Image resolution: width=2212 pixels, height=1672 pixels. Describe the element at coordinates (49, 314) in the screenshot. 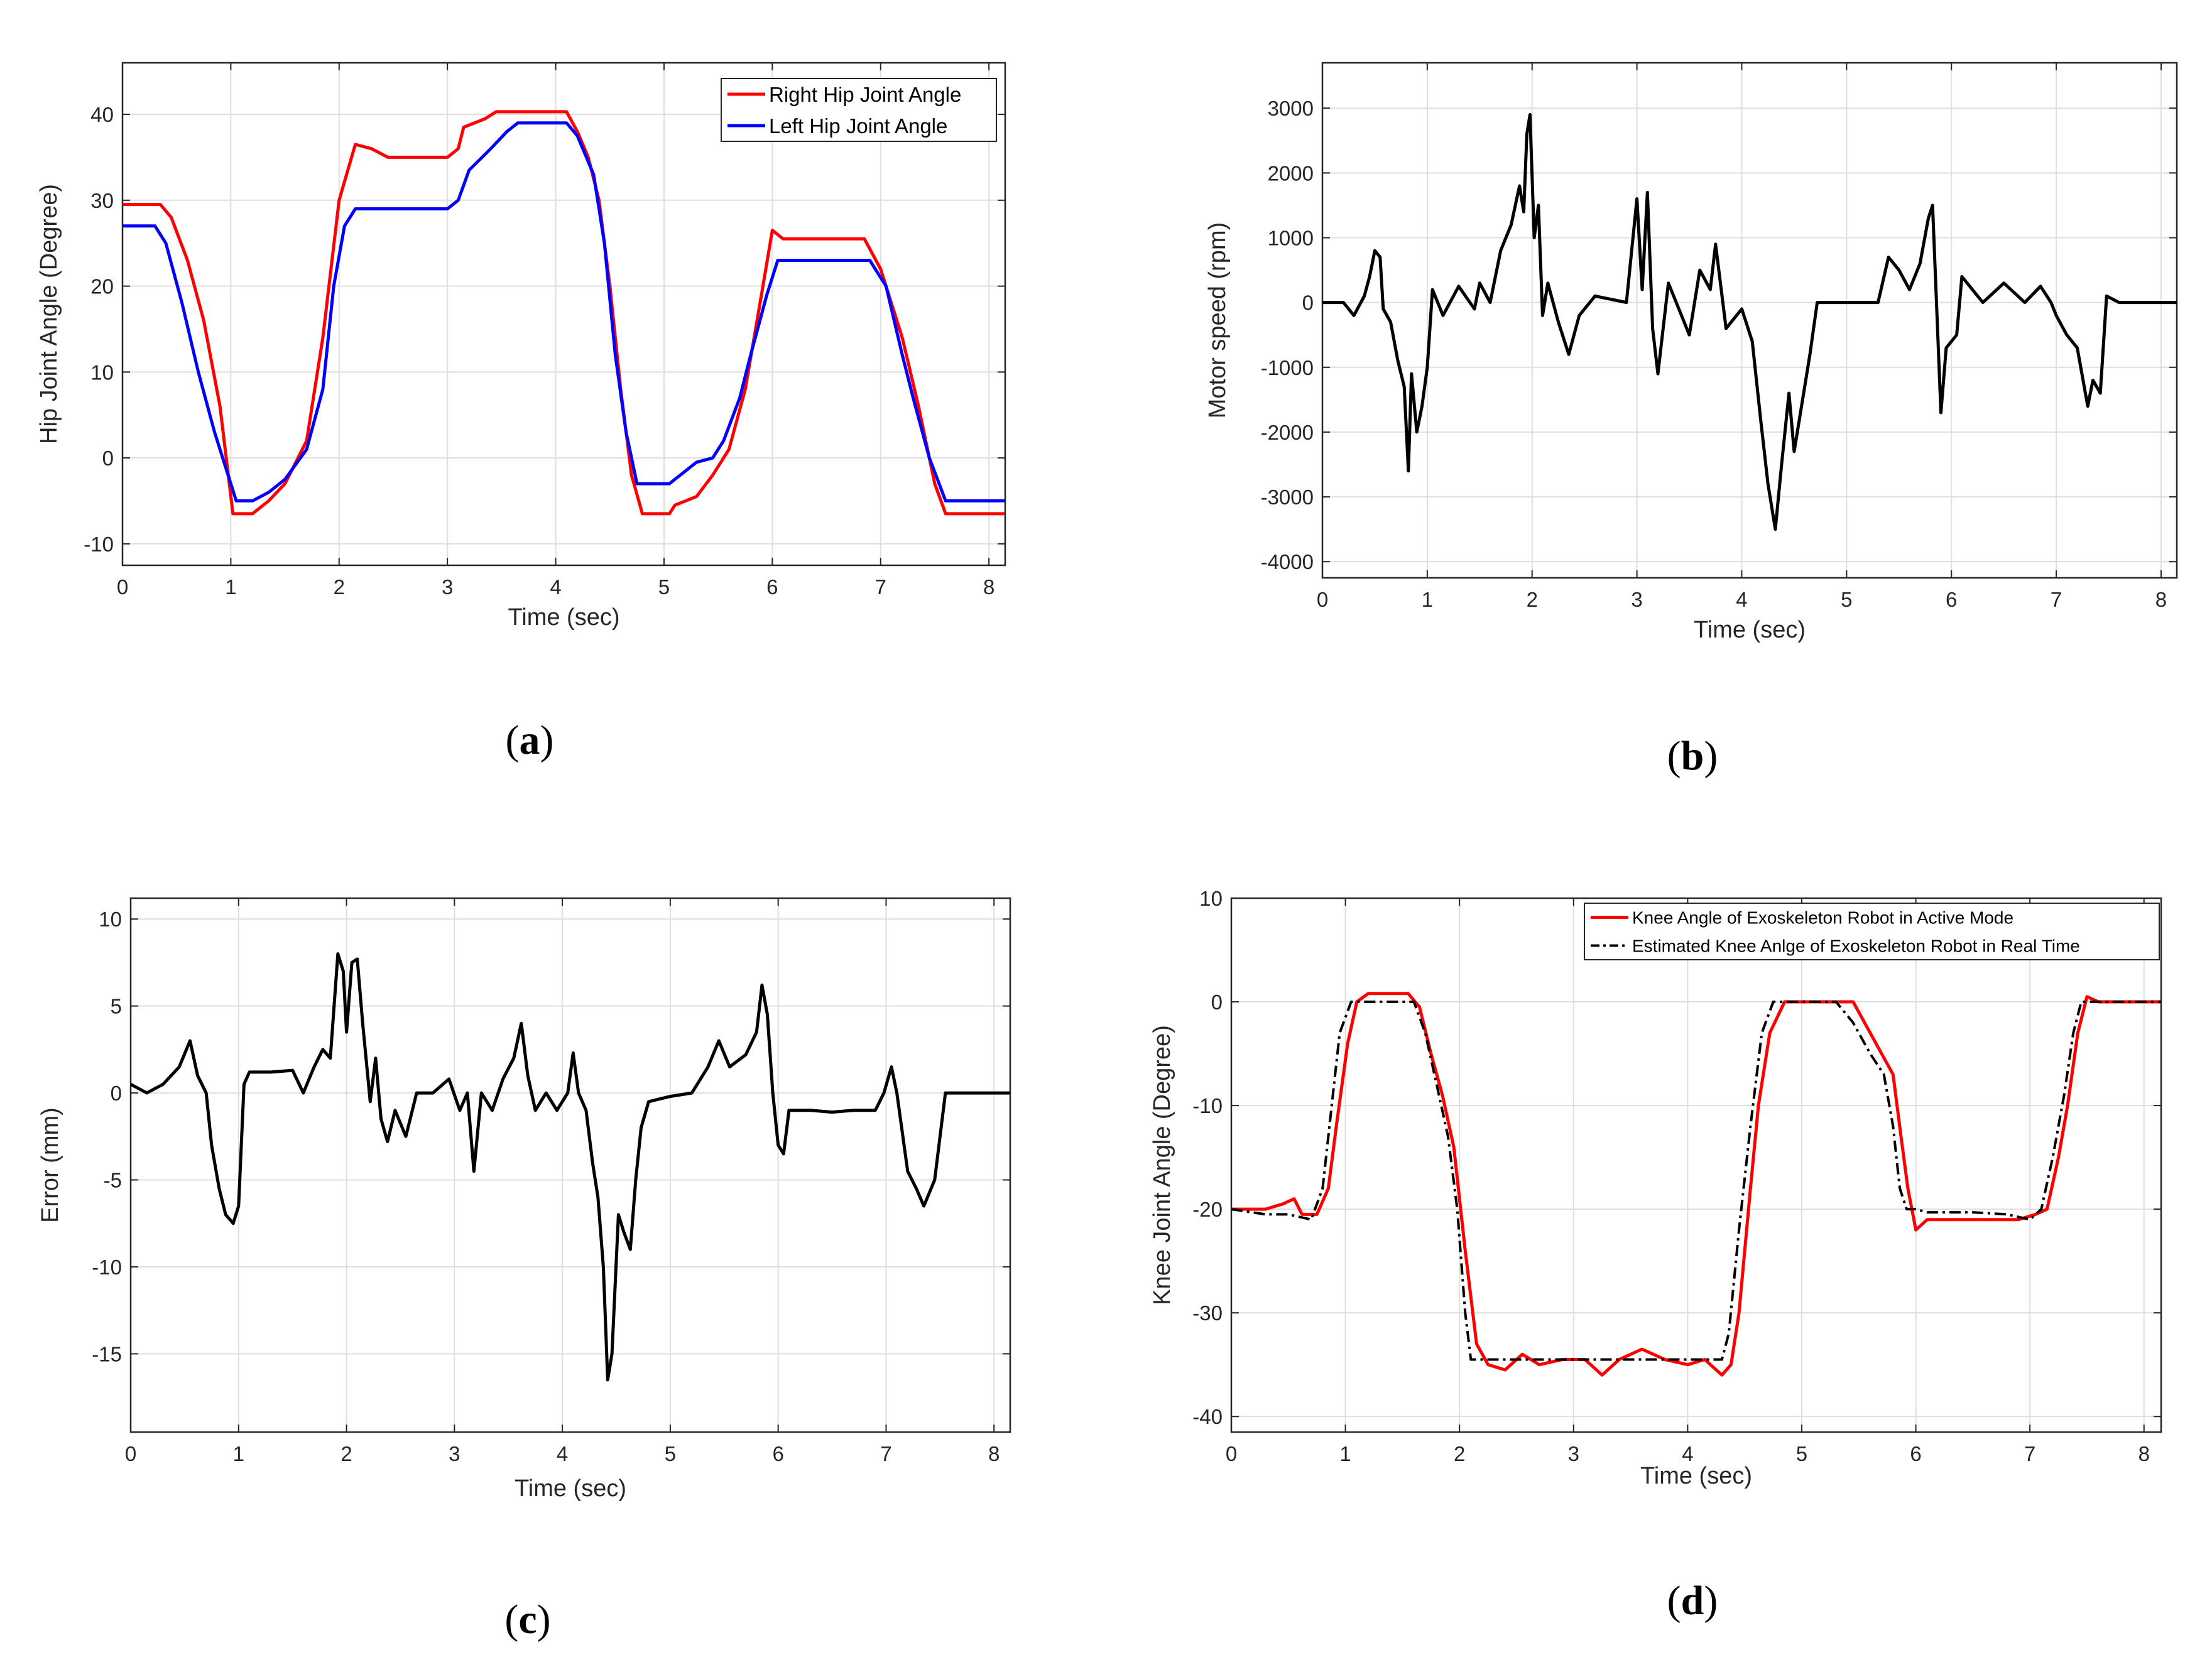

I see `y-axis-label: Hip Joint Angle (Degree)` at that location.